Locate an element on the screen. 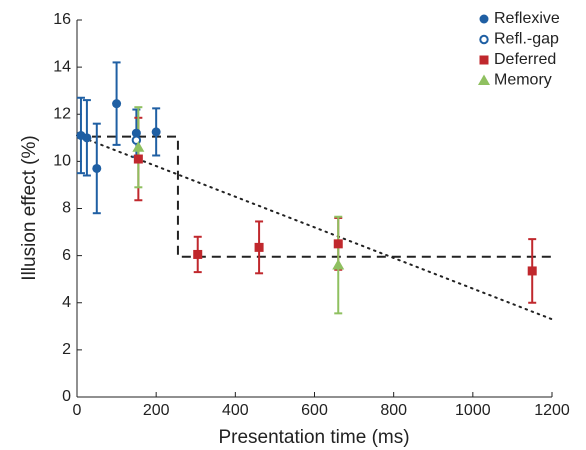  x-tick-label: 1000 is located at coordinates (473, 410).